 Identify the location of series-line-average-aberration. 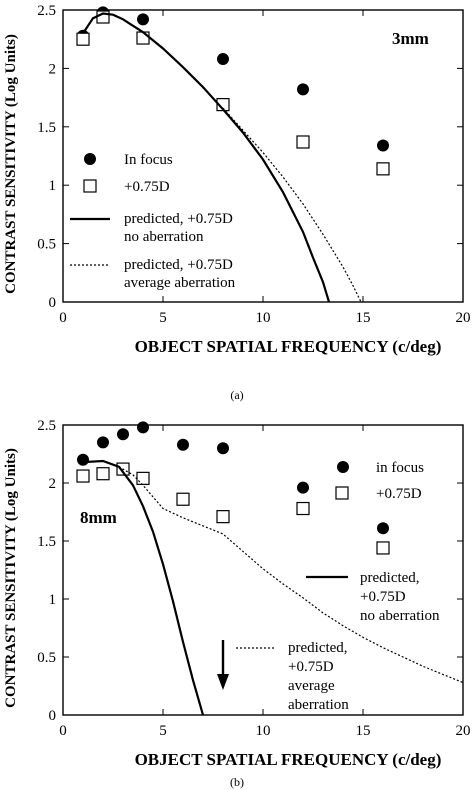
(292, 205).